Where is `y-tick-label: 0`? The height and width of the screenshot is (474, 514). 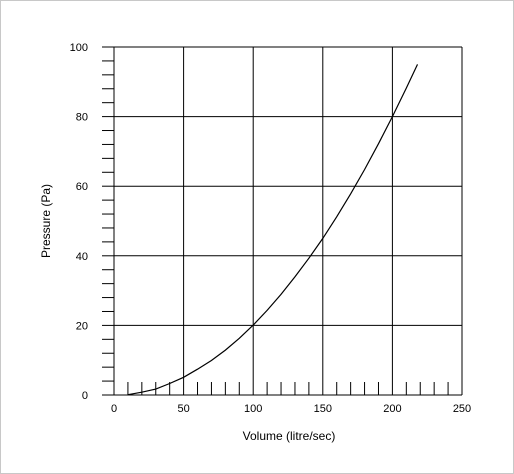 y-tick-label: 0 is located at coordinates (85, 396).